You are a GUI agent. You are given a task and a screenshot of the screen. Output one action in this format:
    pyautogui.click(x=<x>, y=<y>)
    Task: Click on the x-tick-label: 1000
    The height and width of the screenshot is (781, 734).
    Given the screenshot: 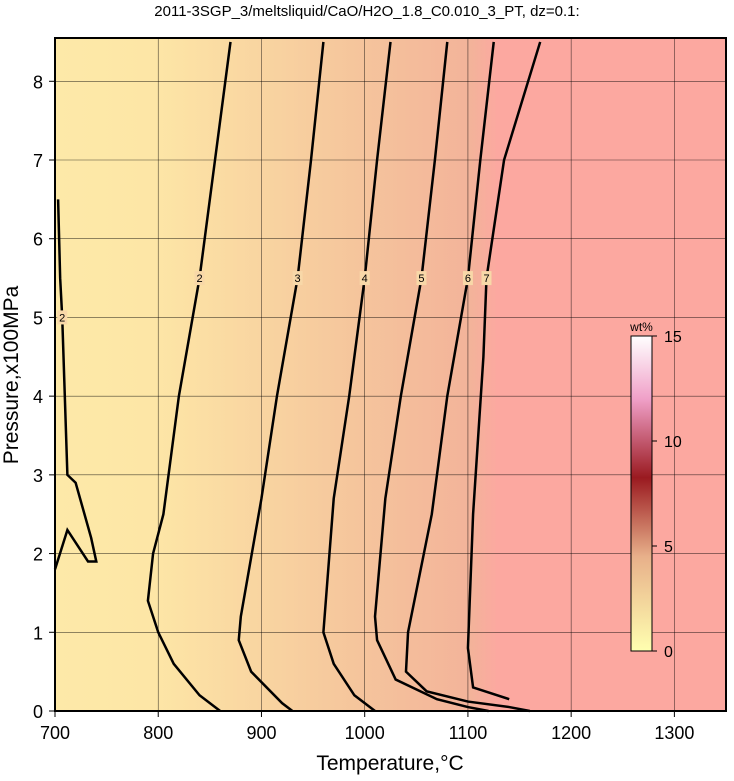 What is the action you would take?
    pyautogui.click(x=365, y=733)
    